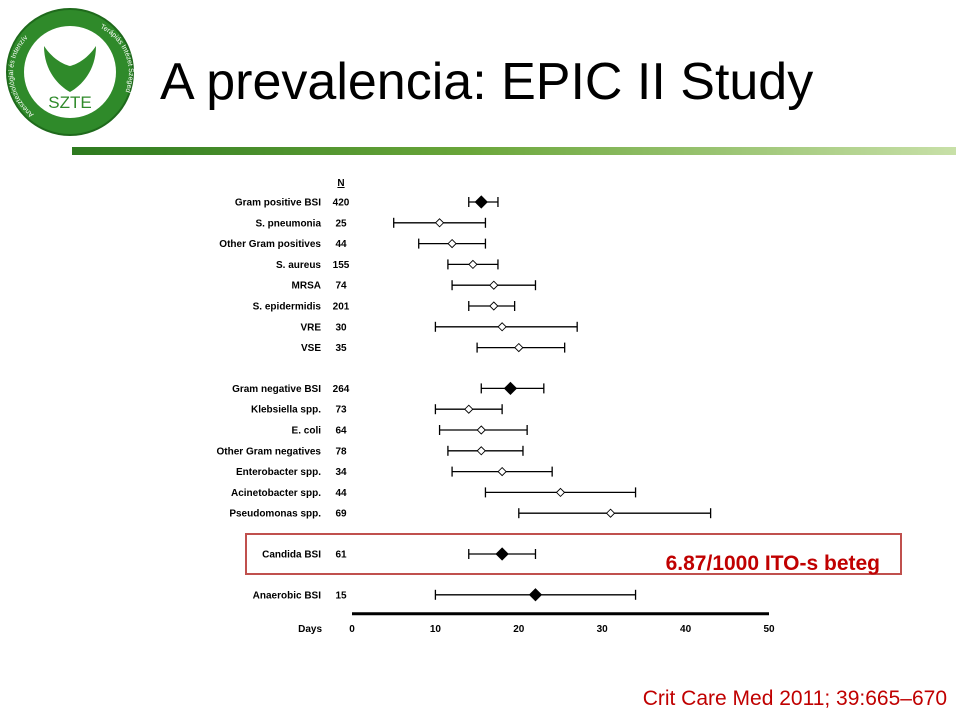 This screenshot has width=959, height=714. What do you see at coordinates (310, 629) in the screenshot?
I see `x-axis-label: Days` at bounding box center [310, 629].